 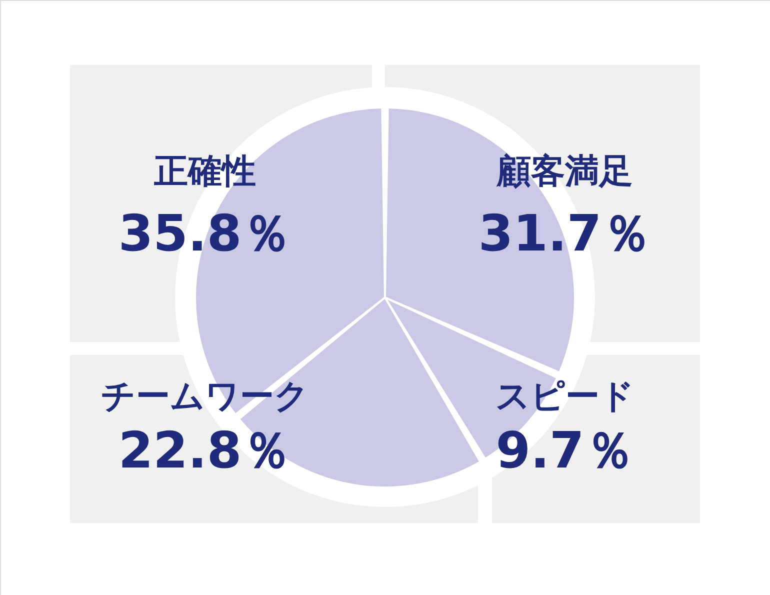 What do you see at coordinates (564, 172) in the screenshot?
I see `slice-label: 顧客満足` at bounding box center [564, 172].